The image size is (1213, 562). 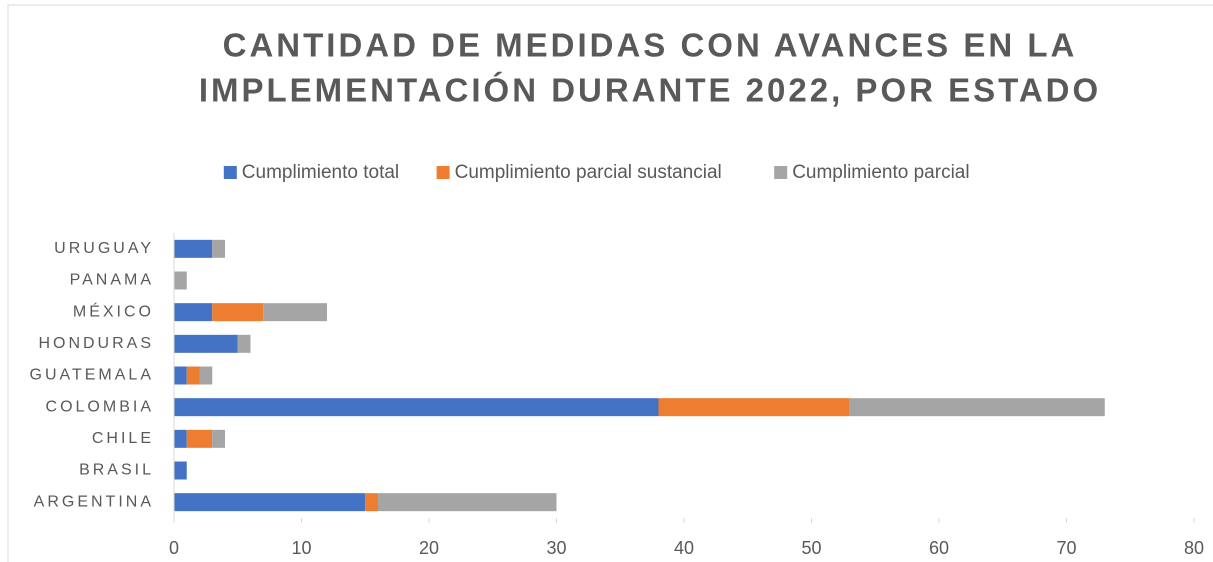 I want to click on chart-title: IMPLEMENTACIÓN DURANTE 2022, POR ESTADO, so click(x=650, y=90).